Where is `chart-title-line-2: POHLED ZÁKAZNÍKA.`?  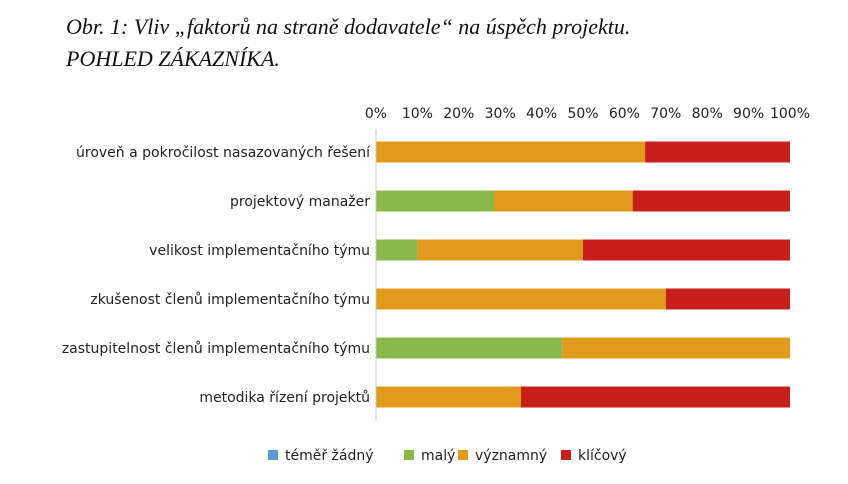 chart-title-line-2: POHLED ZÁKAZNÍKA. is located at coordinates (173, 58).